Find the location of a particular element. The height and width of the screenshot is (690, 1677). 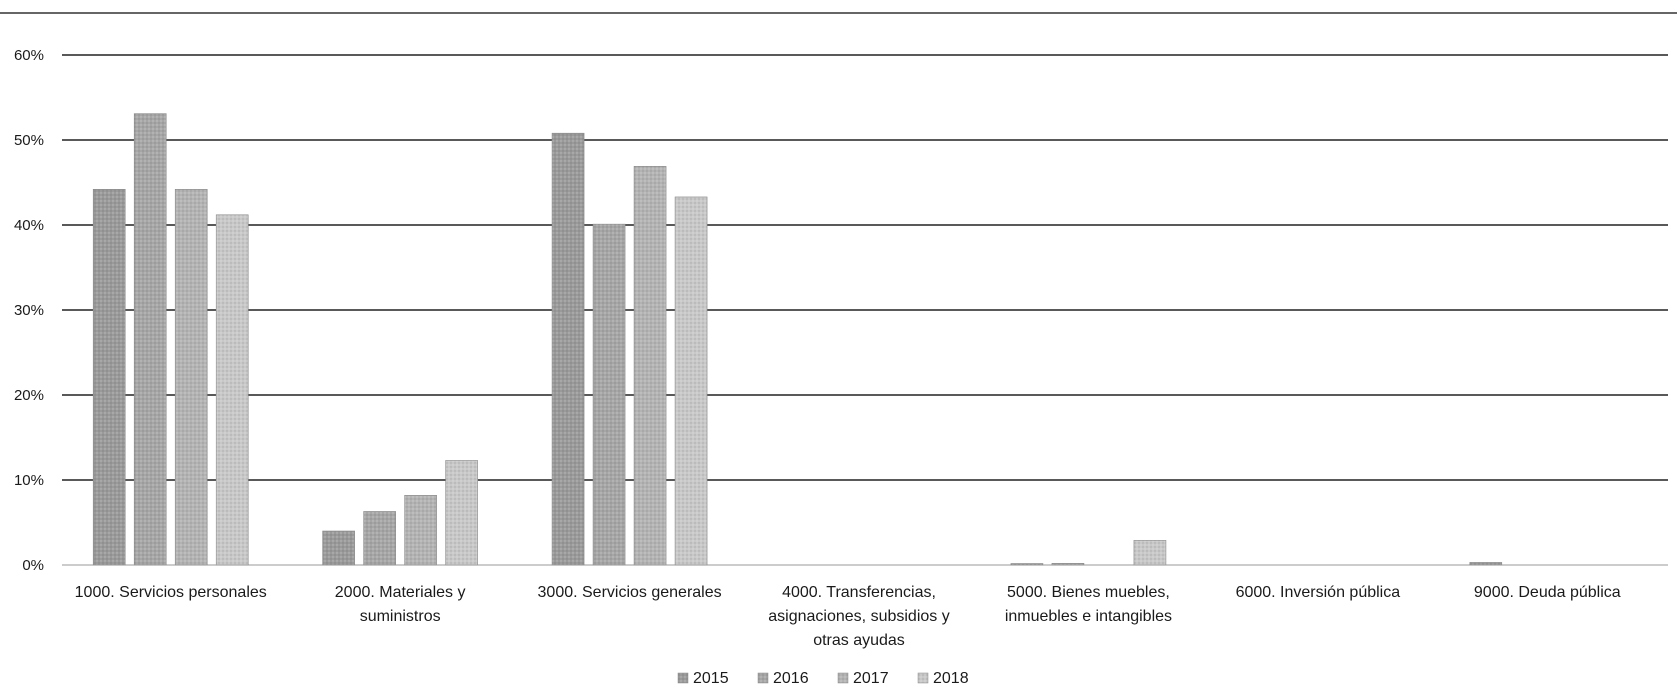

y-tick-label: 60% is located at coordinates (29, 55).